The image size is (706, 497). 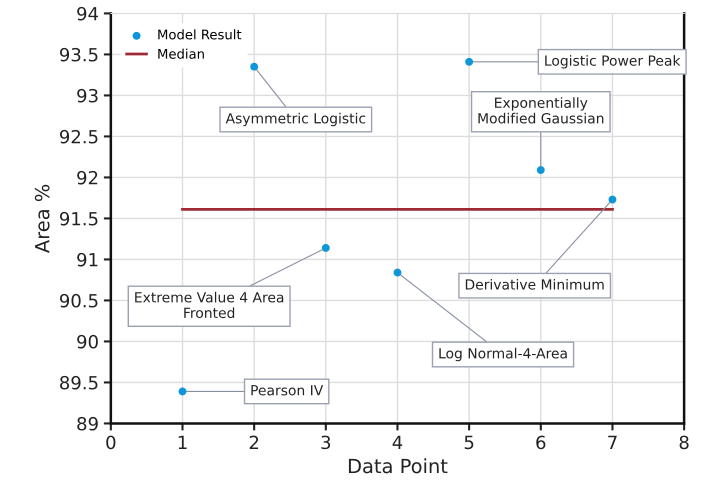 I want to click on annotation: Asymmetric Logistic, so click(x=296, y=119).